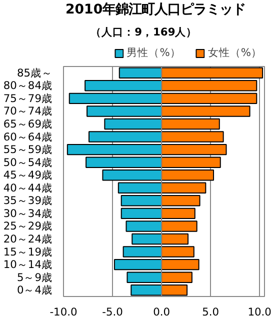 The width and height of the screenshot is (280, 320). Describe the element at coordinates (28, 251) in the screenshot. I see `y-tick-label: 15～19歳` at that location.